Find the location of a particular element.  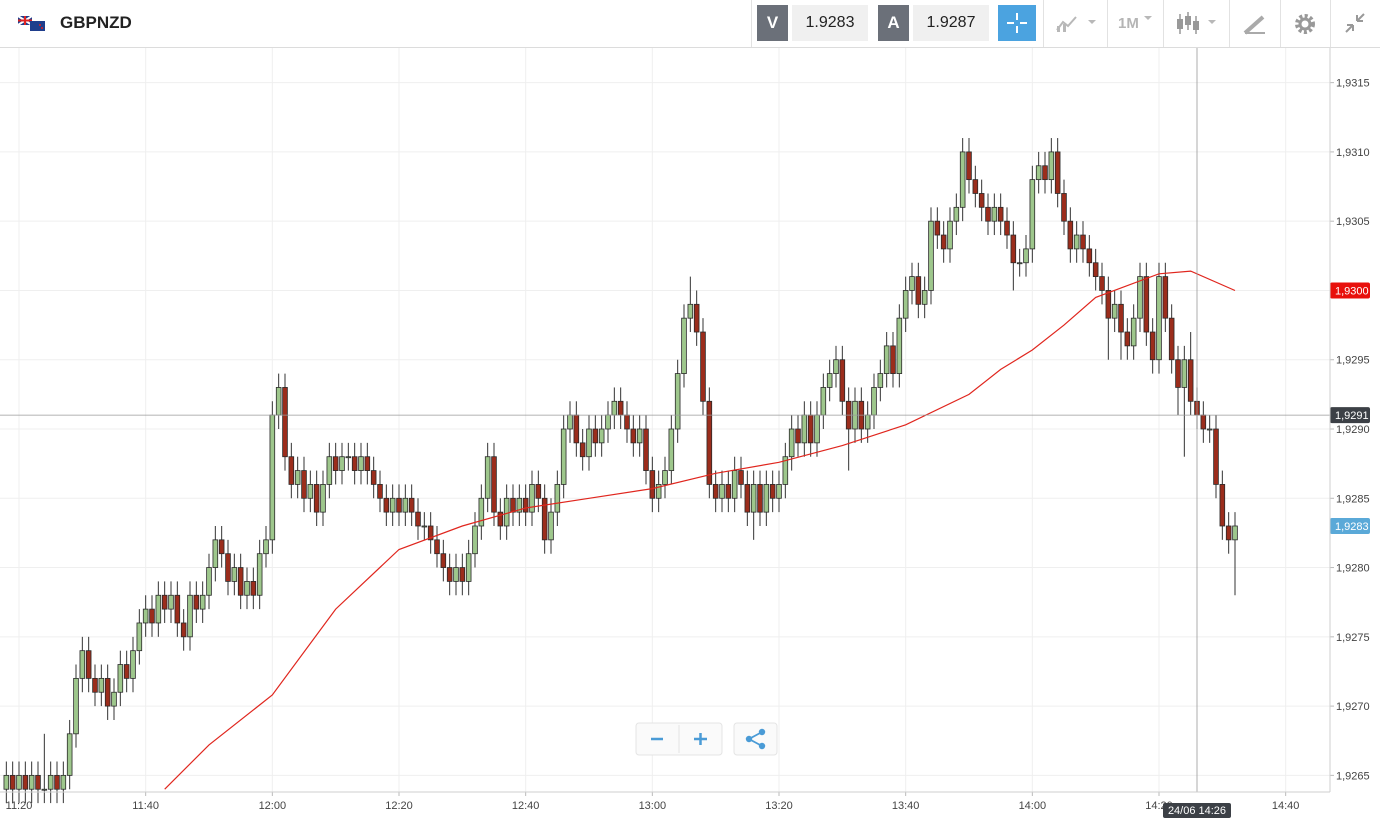

price-tag-label: 1,9291 is located at coordinates (1352, 416).